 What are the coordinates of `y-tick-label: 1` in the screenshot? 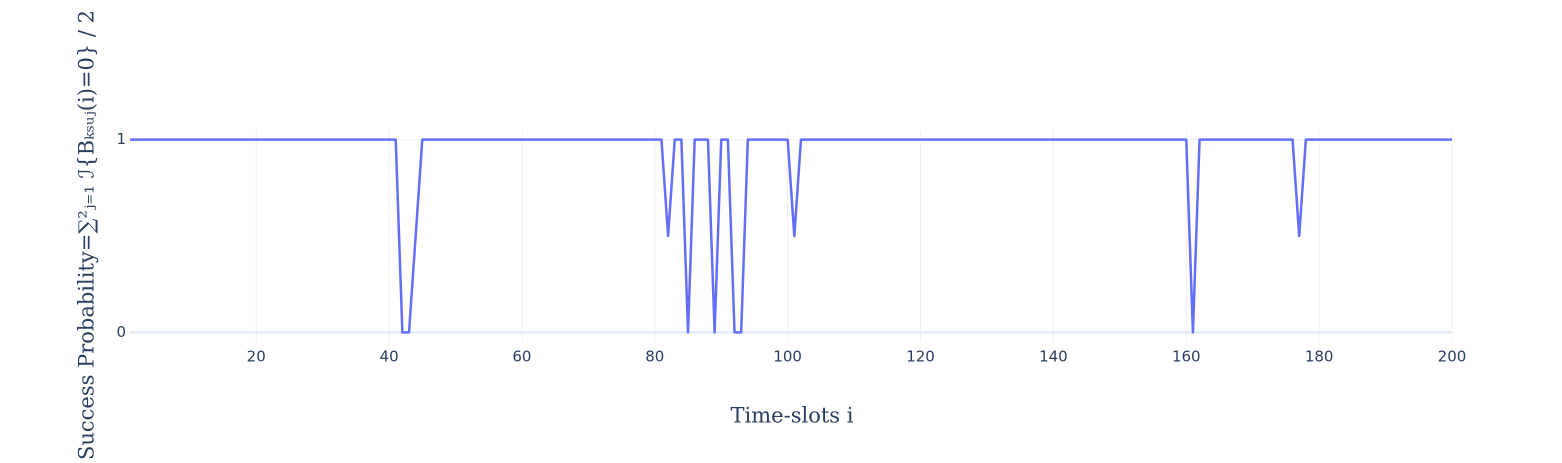 It's located at (121, 139).